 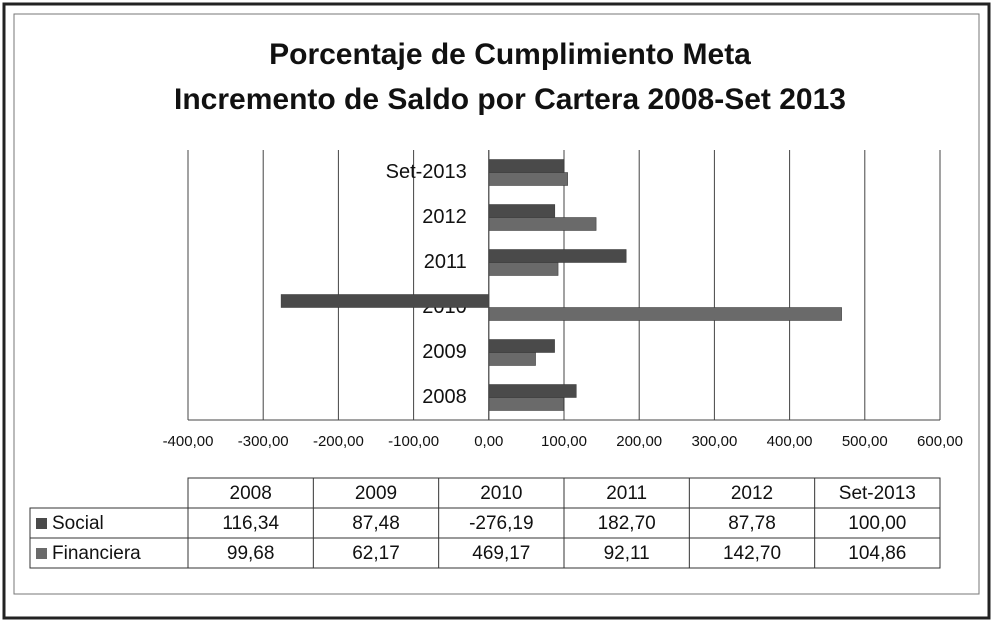 I want to click on table-header: 2008, so click(x=251, y=493).